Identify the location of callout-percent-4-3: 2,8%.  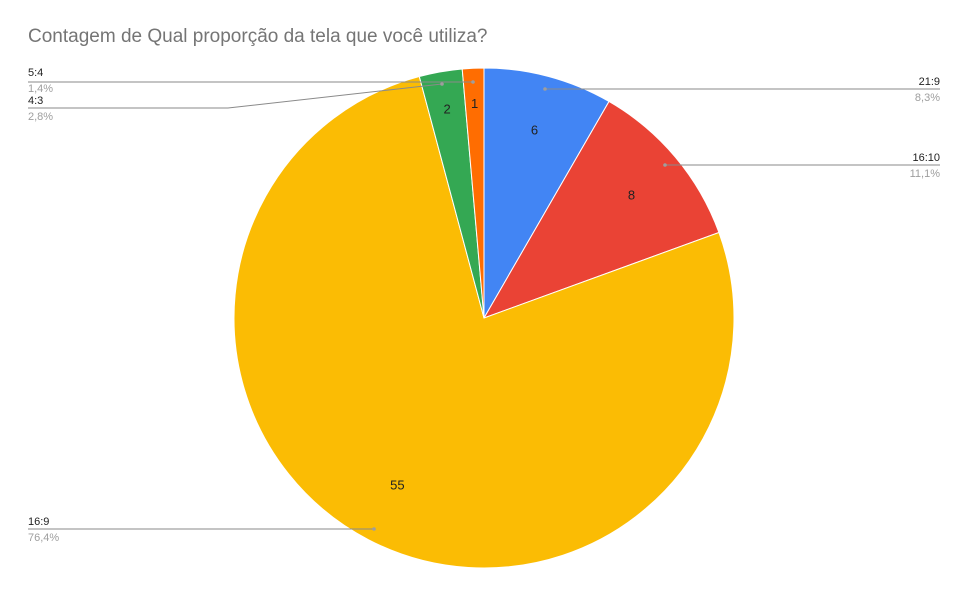
(40, 117).